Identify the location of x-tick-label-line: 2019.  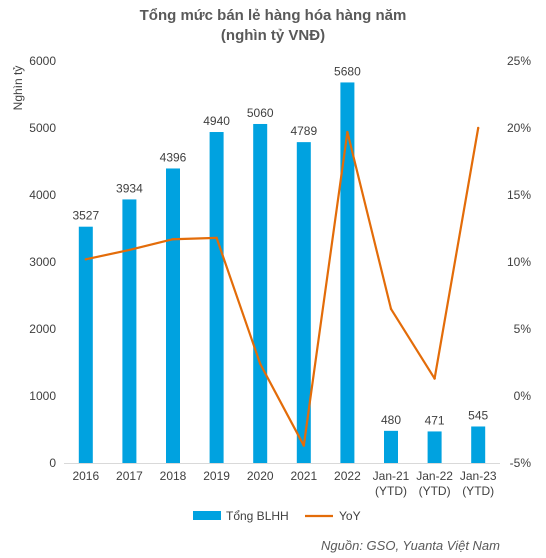
(216, 476).